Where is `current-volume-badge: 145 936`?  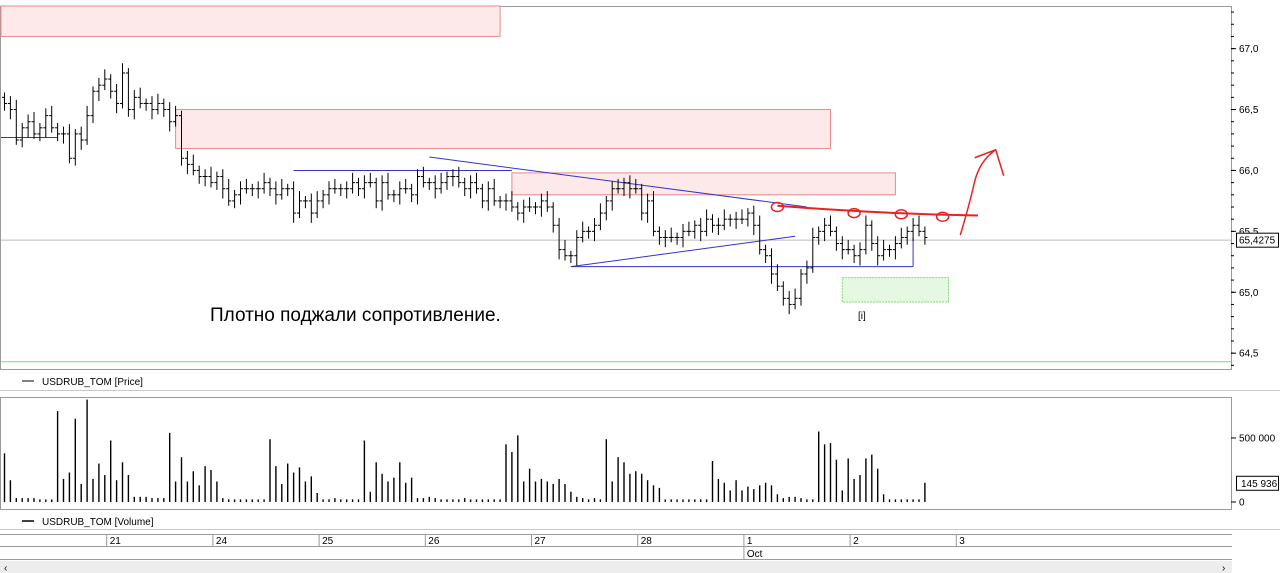 current-volume-badge: 145 936 is located at coordinates (1257, 483).